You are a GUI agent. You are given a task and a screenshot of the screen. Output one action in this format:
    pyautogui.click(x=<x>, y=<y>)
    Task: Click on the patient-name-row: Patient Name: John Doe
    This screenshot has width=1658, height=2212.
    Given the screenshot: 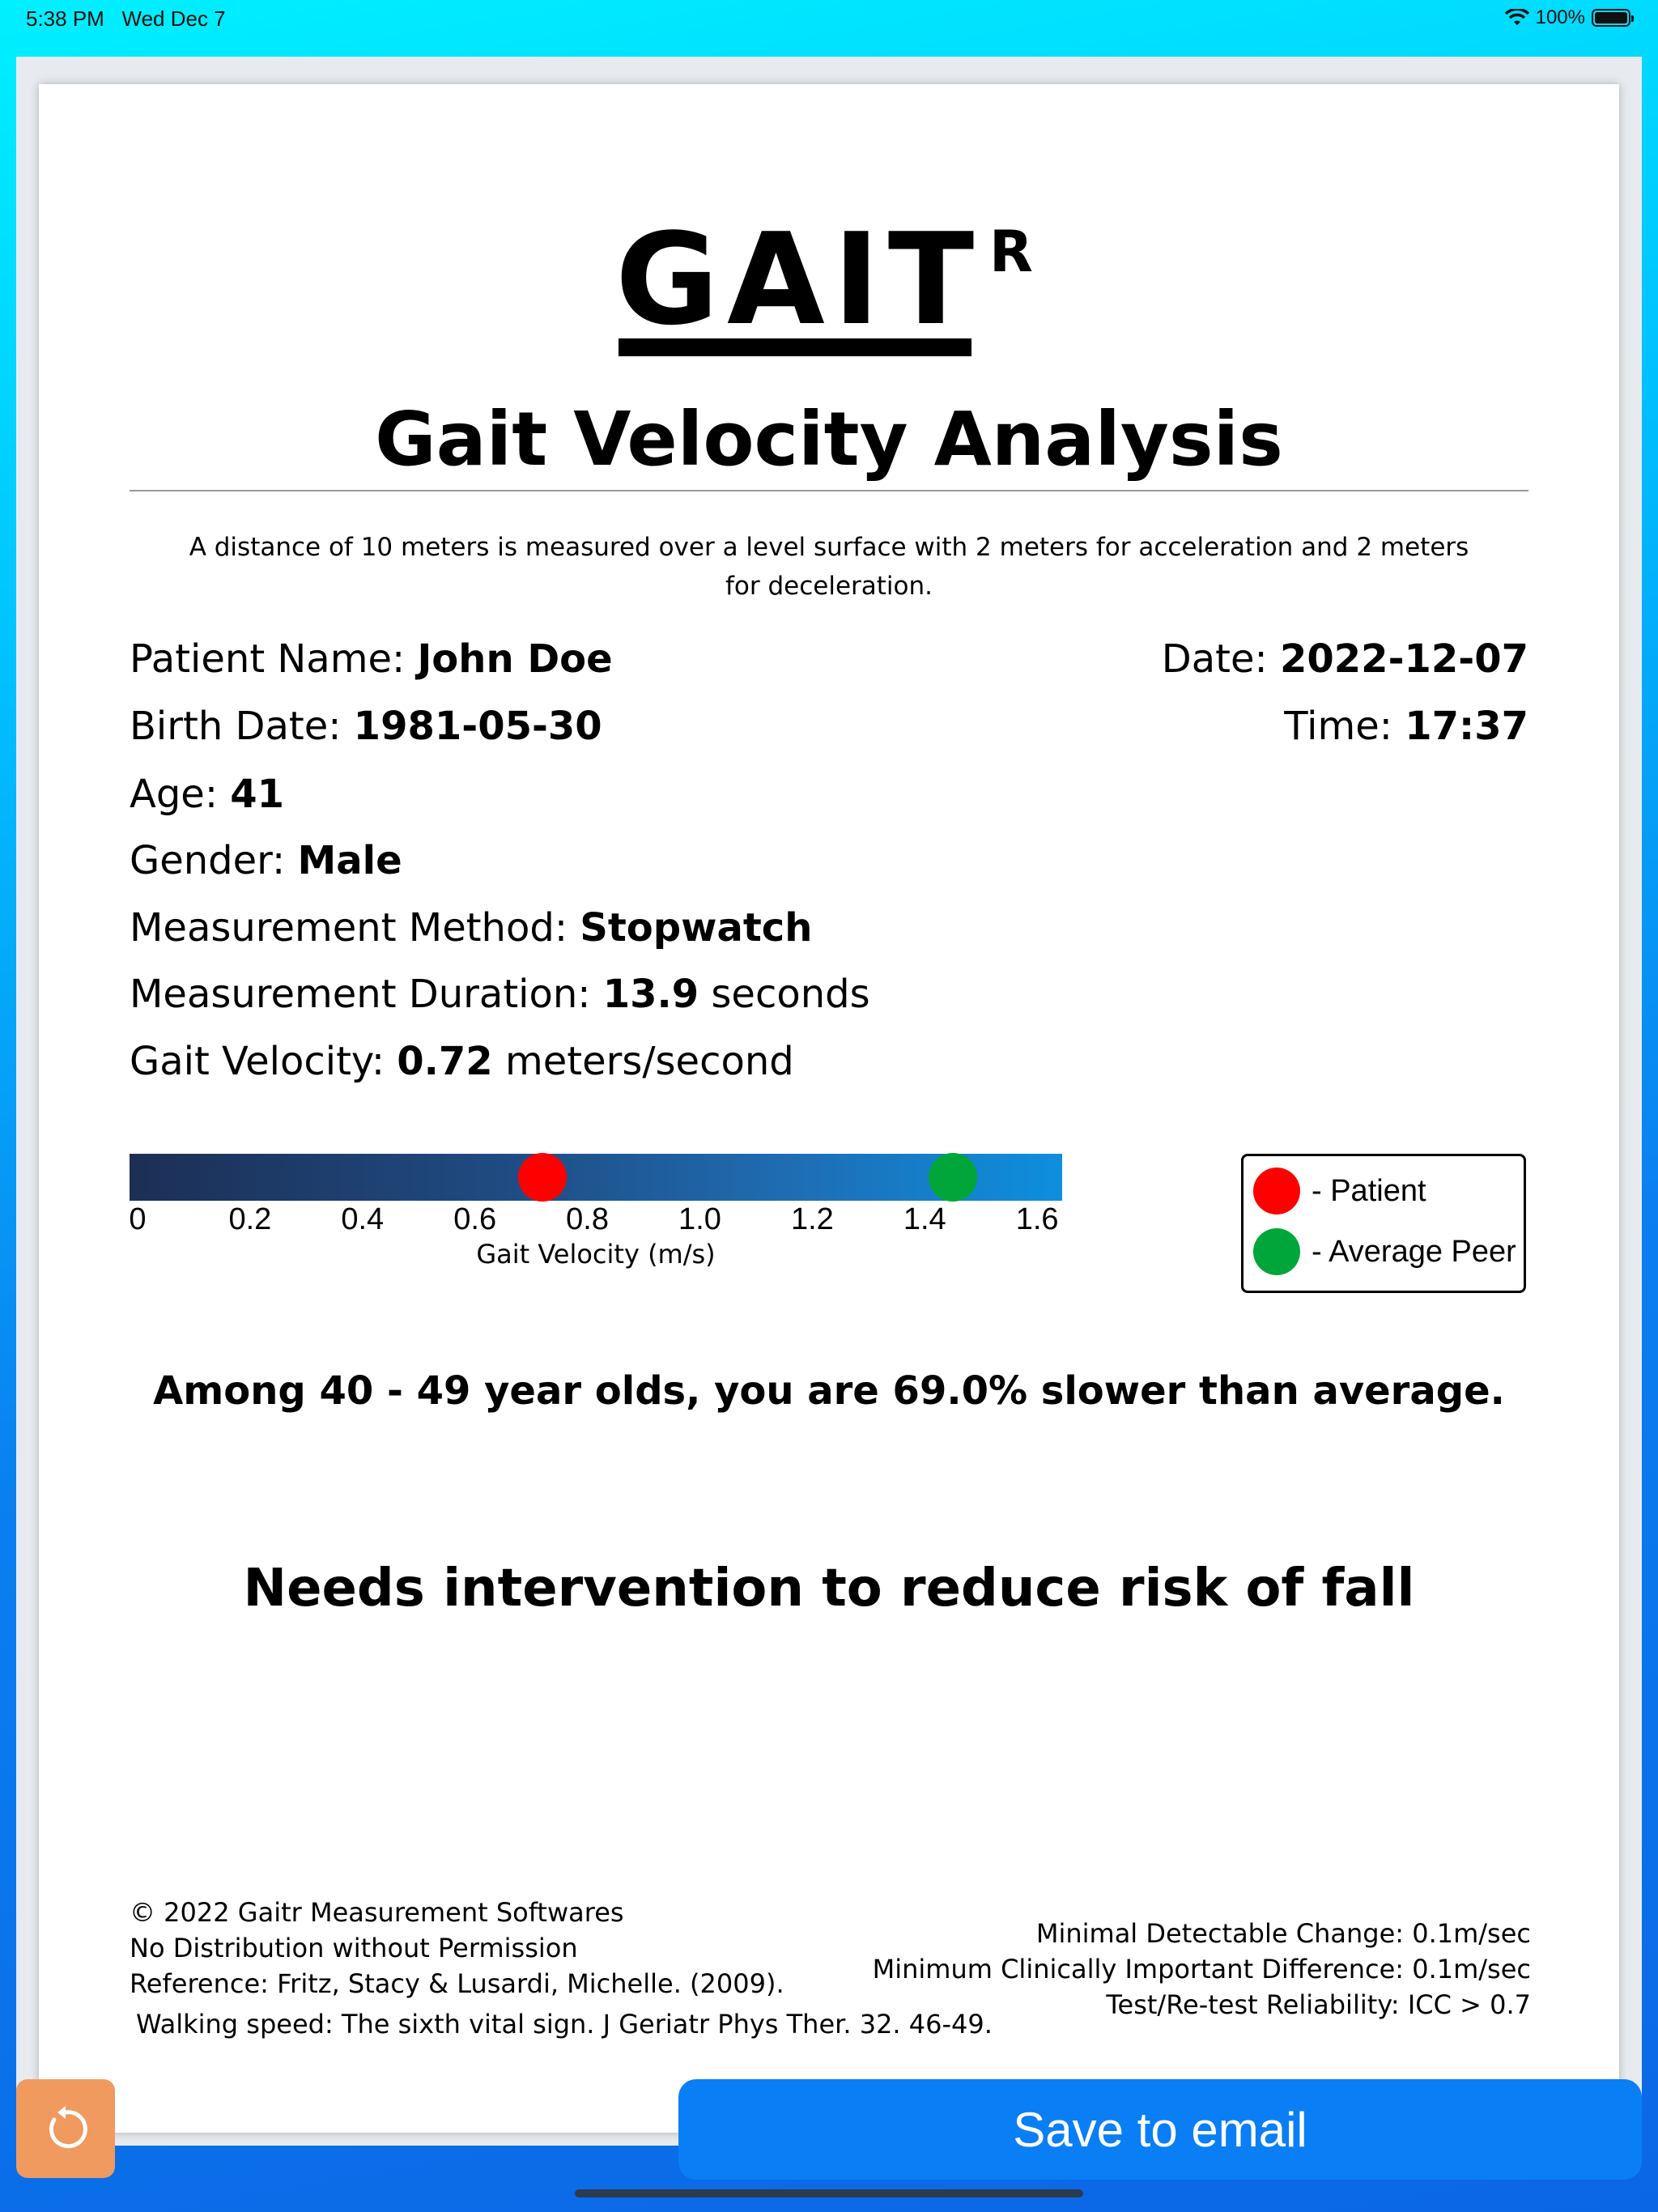 What is the action you would take?
    pyautogui.click(x=371, y=659)
    